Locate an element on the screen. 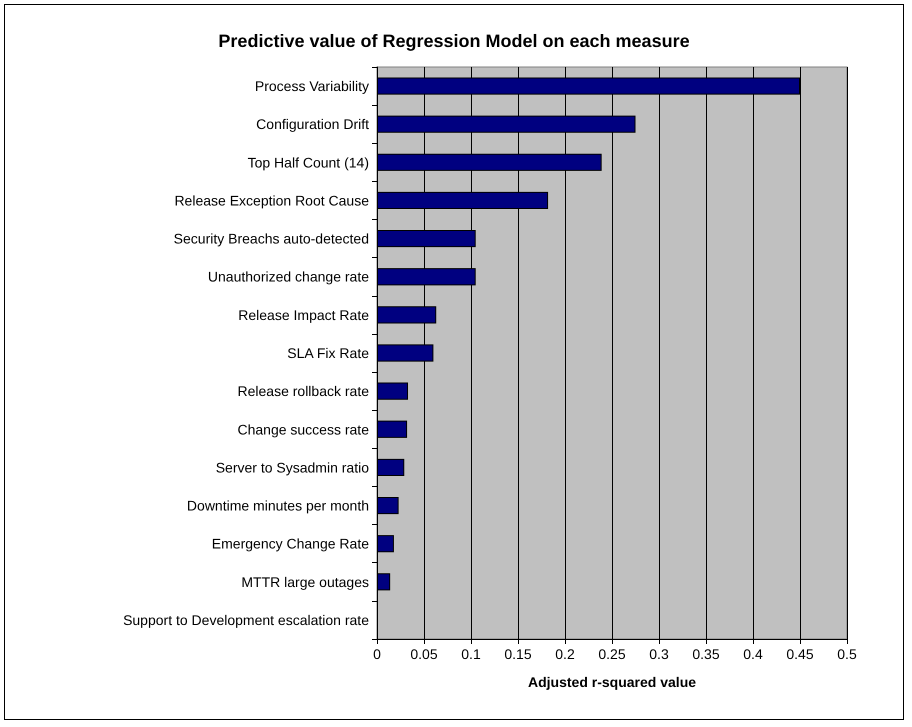 The image size is (912, 727). y-tick-label: Top Half Count (14) is located at coordinates (308, 162).